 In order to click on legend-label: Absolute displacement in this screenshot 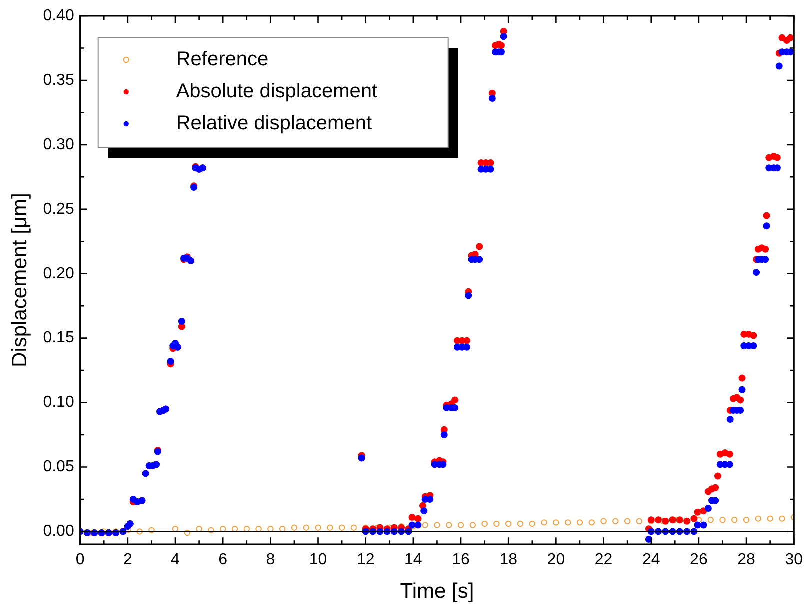, I will do `click(277, 91)`.